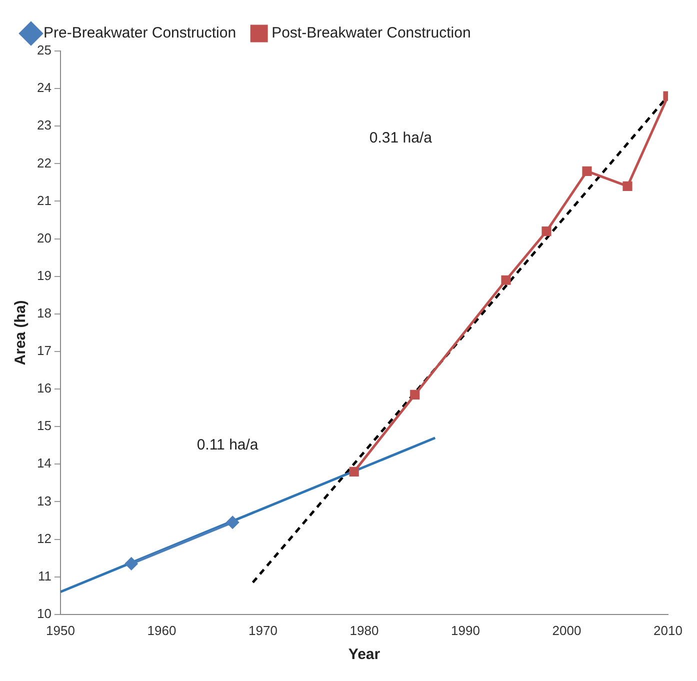 This screenshot has width=697, height=681. I want to click on y-tick-label: 15, so click(44, 426).